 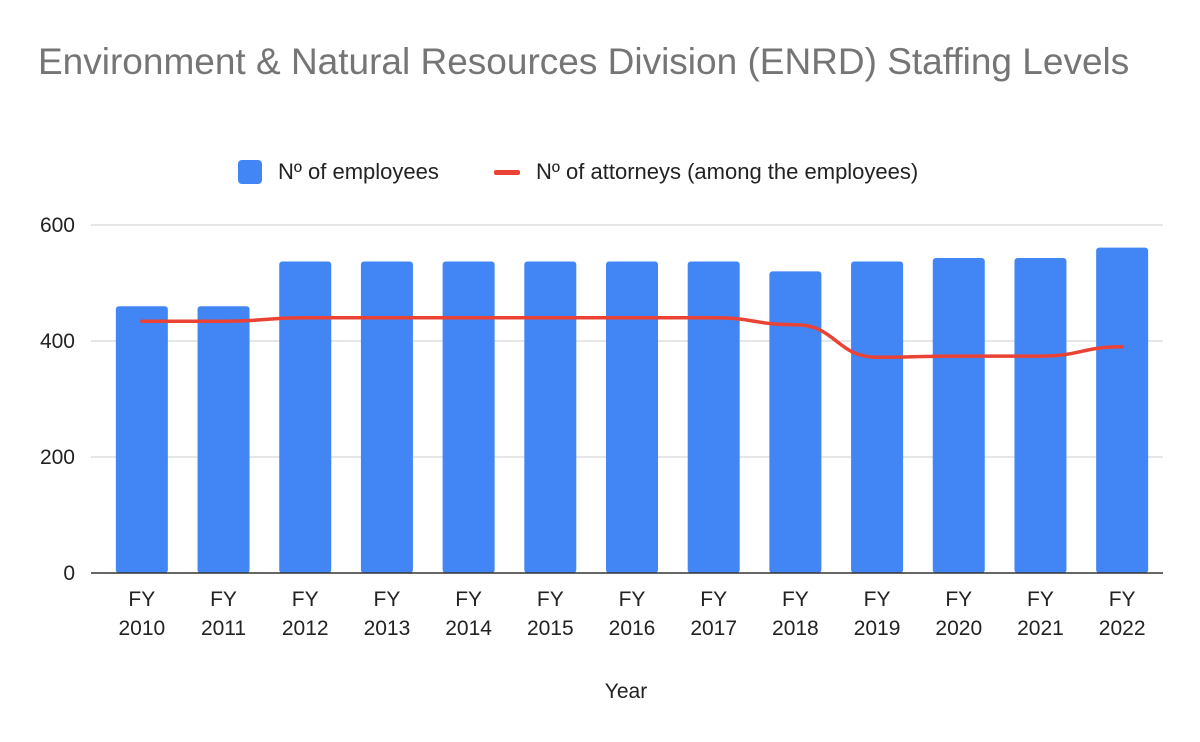 What do you see at coordinates (250, 172) in the screenshot?
I see `legend-swatch-employees` at bounding box center [250, 172].